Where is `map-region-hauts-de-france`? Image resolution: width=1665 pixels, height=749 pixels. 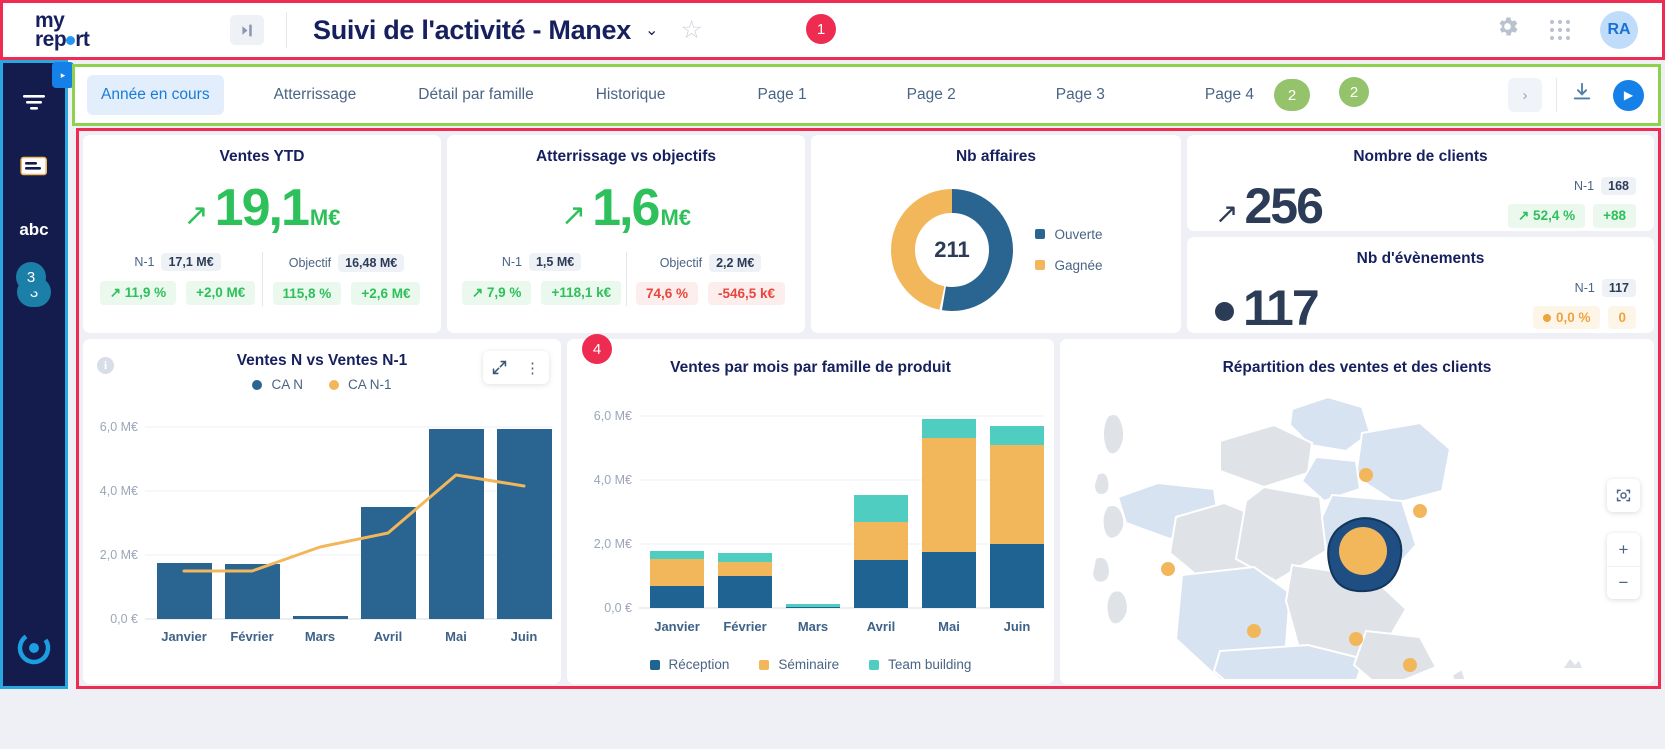 map-region-hauts-de-france is located at coordinates (1330, 424).